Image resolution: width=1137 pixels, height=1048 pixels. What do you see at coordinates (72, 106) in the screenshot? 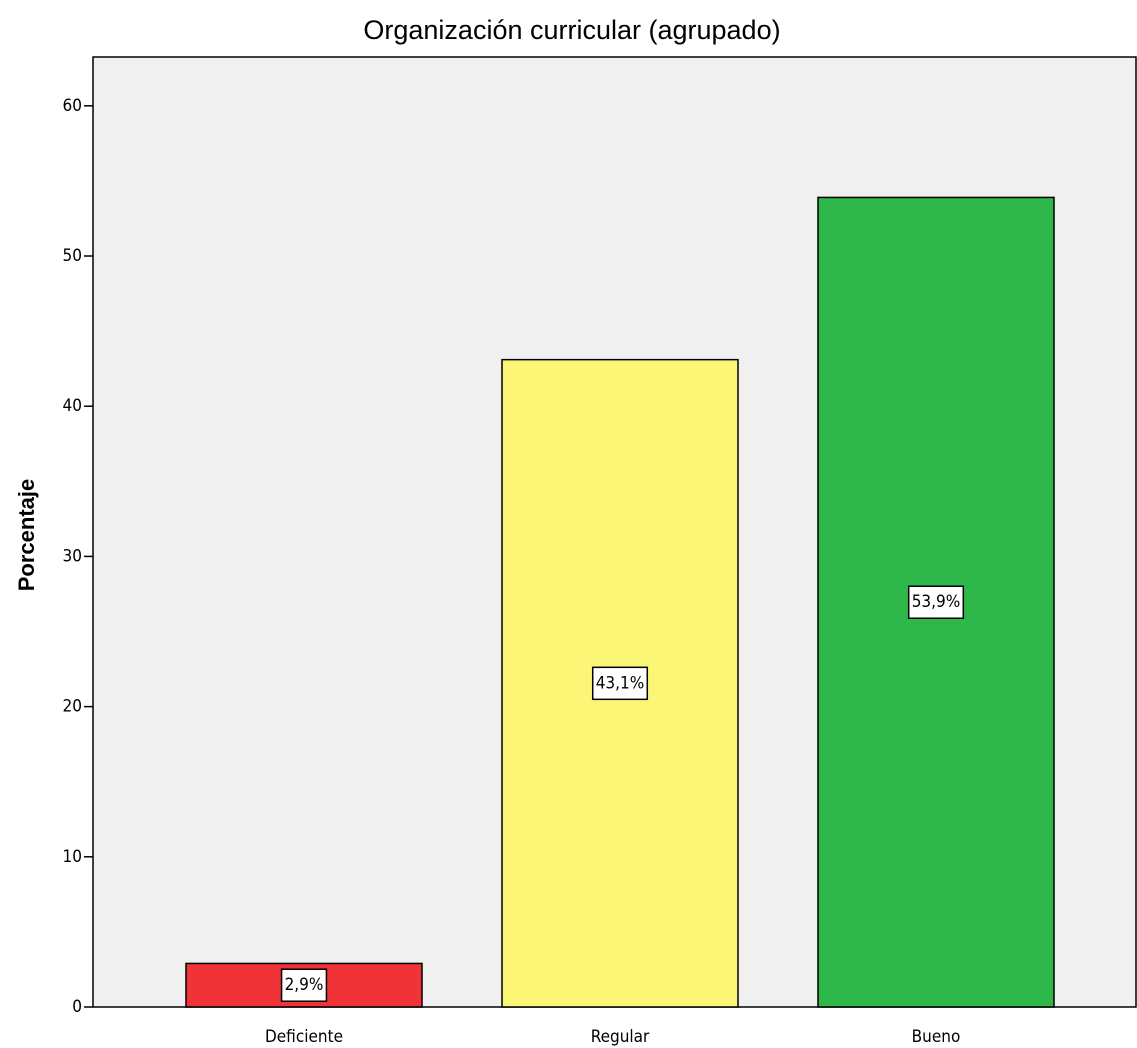
I see `y-tick-label: 60` at bounding box center [72, 106].